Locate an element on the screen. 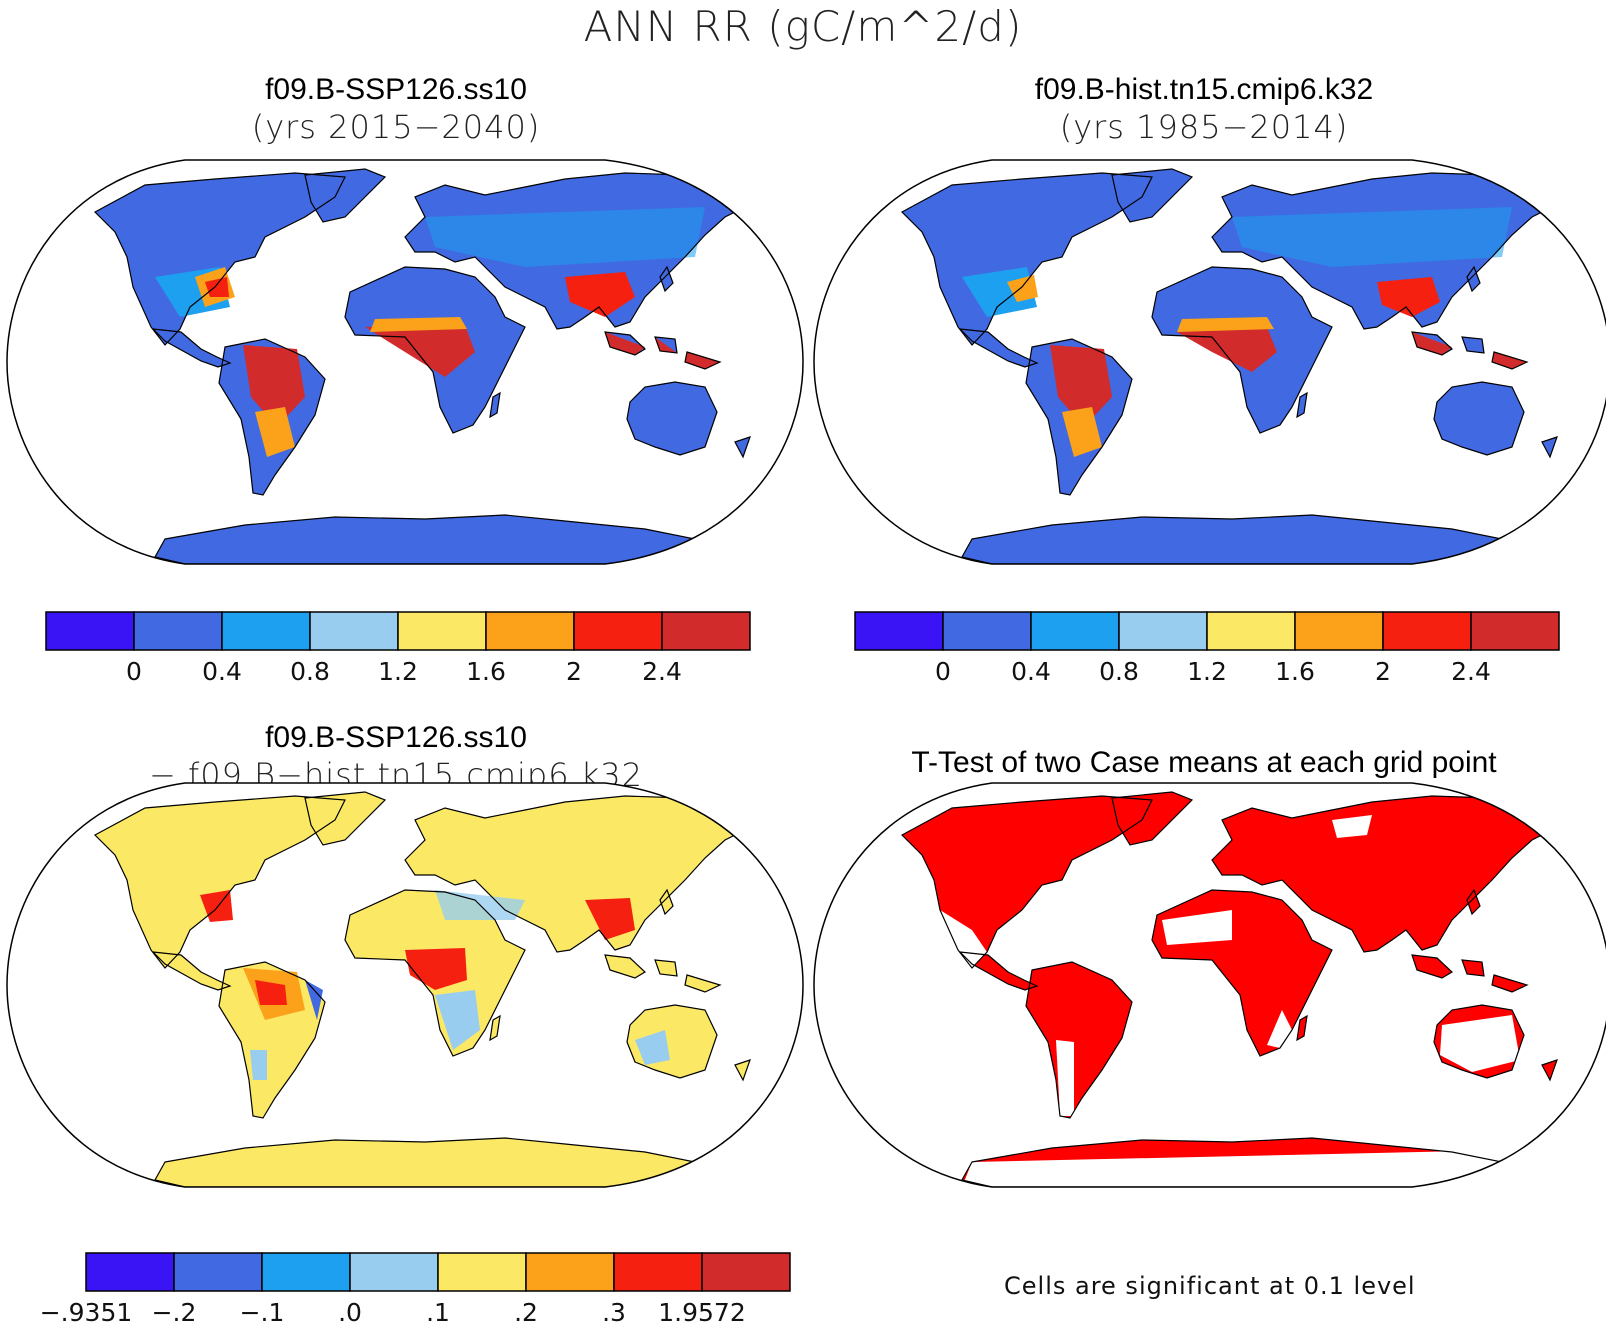 The height and width of the screenshot is (1323, 1606). panel2-colorbar-label: 0.4 is located at coordinates (1031, 671).